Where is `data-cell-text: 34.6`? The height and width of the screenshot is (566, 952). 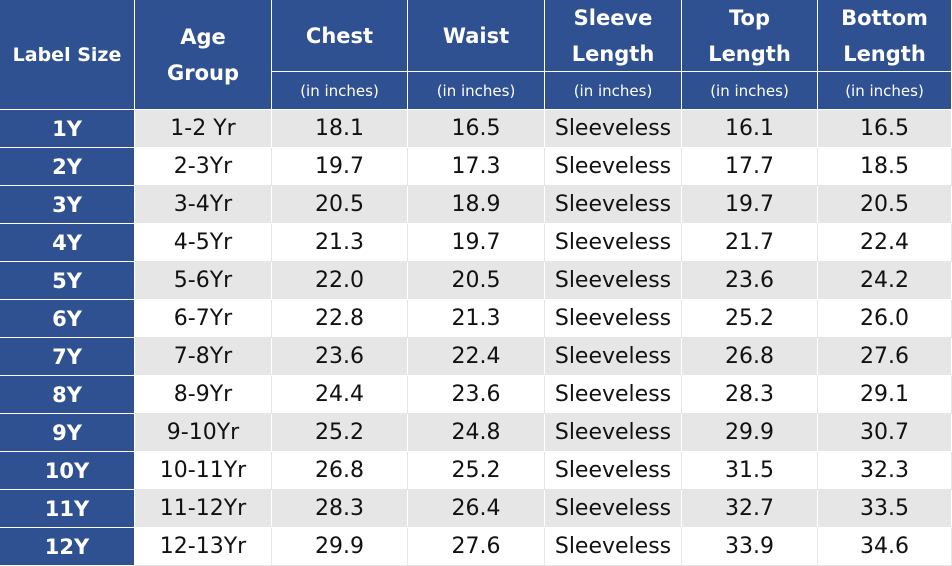 data-cell-text: 34.6 is located at coordinates (884, 546).